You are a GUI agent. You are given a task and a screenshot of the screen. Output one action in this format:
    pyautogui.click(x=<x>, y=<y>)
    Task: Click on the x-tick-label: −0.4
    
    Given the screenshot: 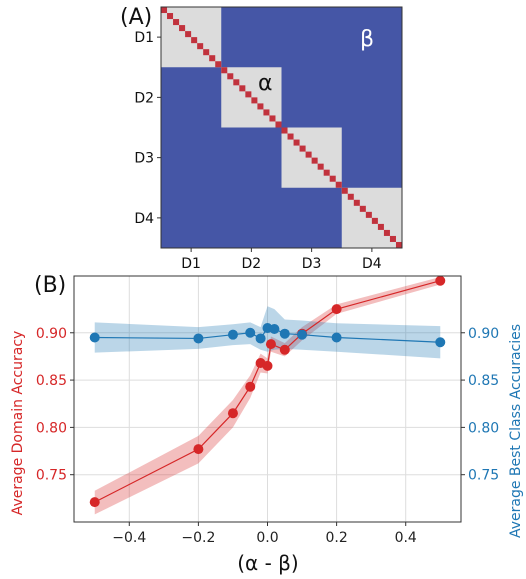 What is the action you would take?
    pyautogui.click(x=129, y=538)
    